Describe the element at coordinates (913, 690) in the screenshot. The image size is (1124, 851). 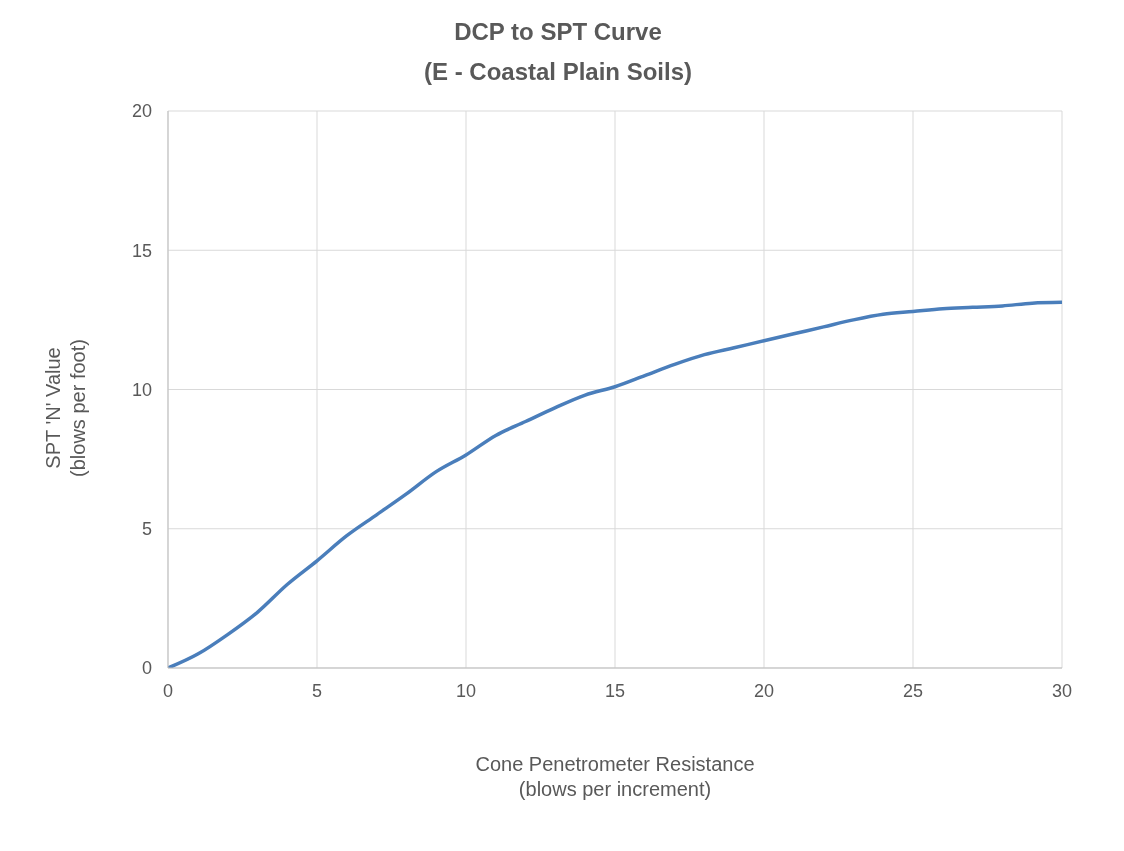
I see `x-tick-label: 25` at that location.